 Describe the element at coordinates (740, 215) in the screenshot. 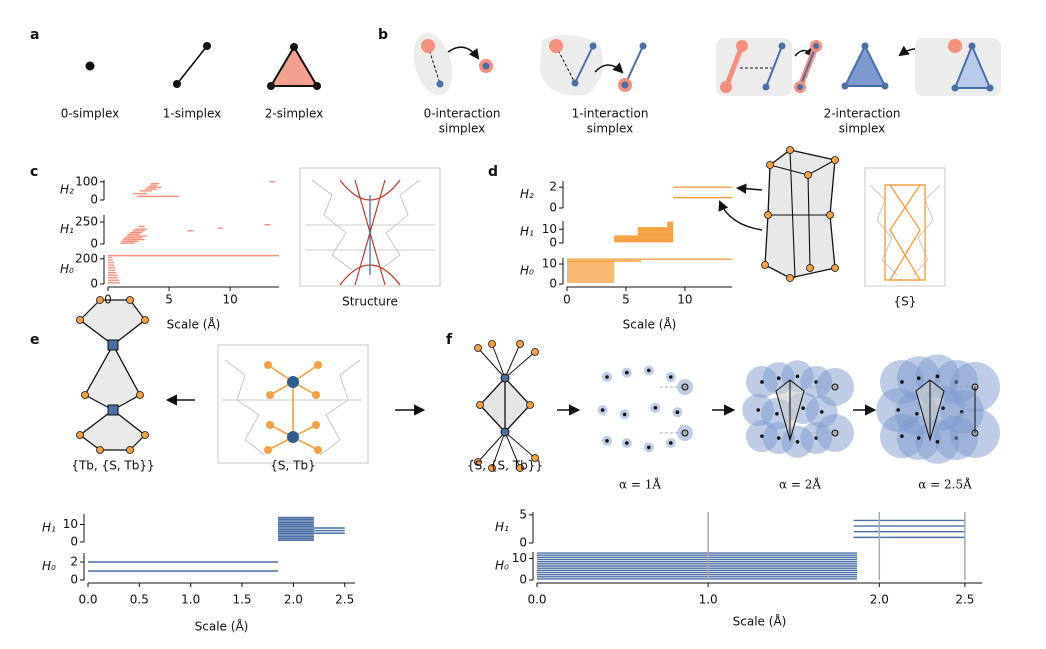

I see `arrow` at that location.